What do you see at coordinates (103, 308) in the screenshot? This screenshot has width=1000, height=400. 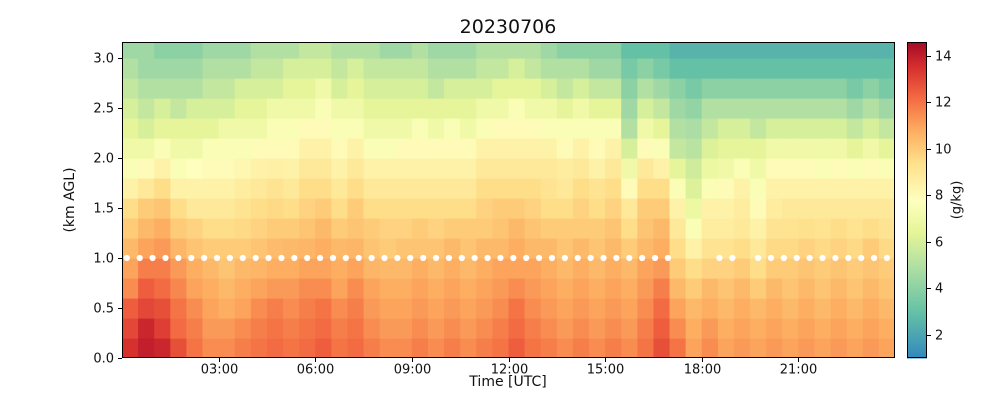 I see `y-tick-label: 0.5` at bounding box center [103, 308].